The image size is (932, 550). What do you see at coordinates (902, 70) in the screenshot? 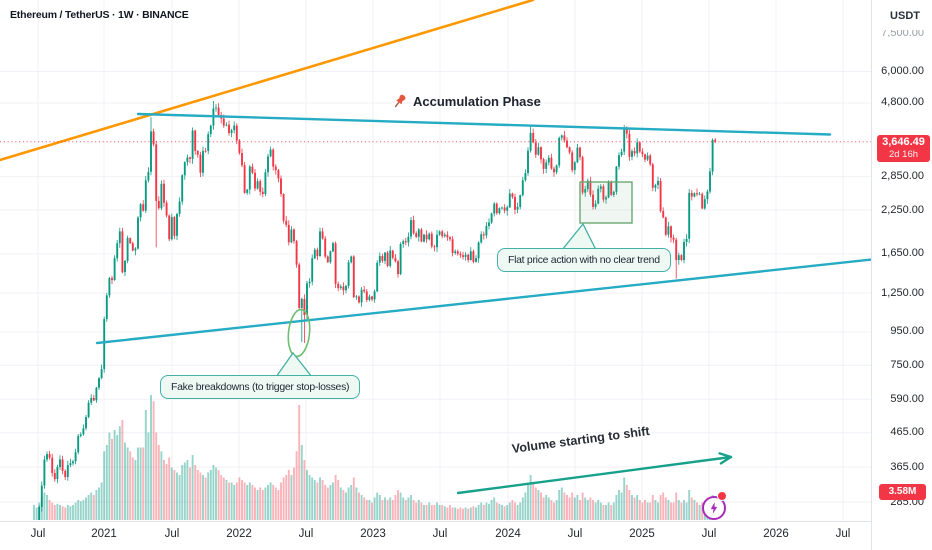
I see `price-tick-label: 6,000.00` at bounding box center [902, 70].